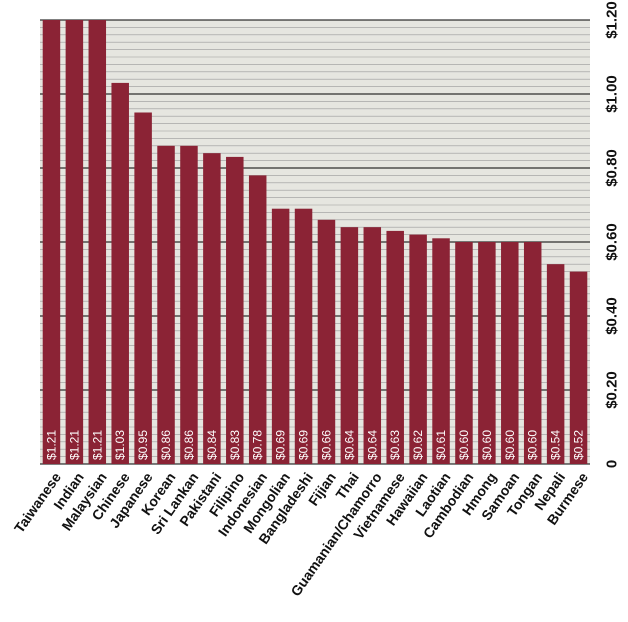  Describe the element at coordinates (326, 445) in the screenshot. I see `bar-value-label: $0.66` at that location.